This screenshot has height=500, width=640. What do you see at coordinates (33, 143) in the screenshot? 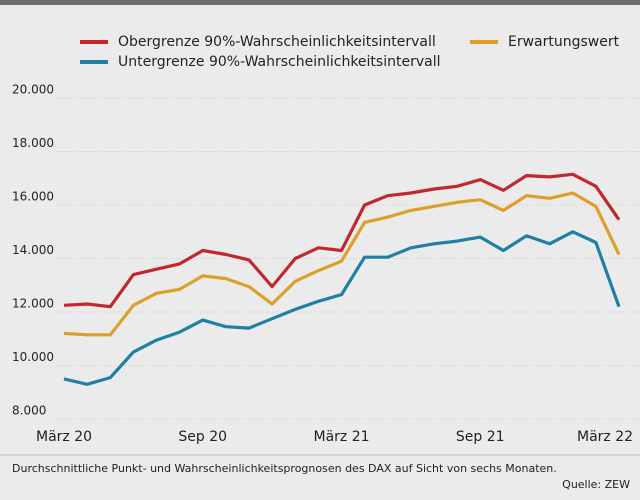
I see `y-tick-label: 18.000` at bounding box center [33, 143].